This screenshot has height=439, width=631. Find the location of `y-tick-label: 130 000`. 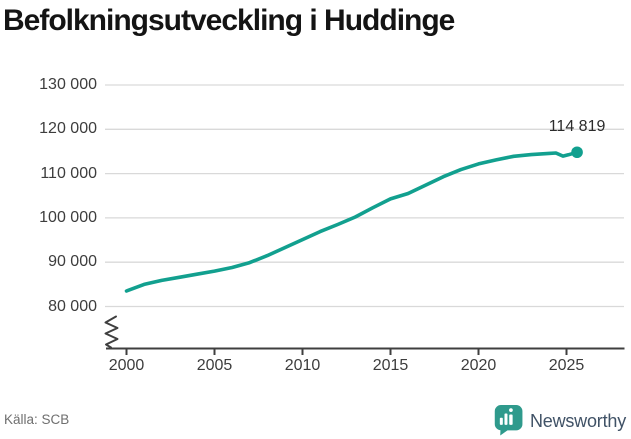

y-tick-label: 130 000 is located at coordinates (68, 84).